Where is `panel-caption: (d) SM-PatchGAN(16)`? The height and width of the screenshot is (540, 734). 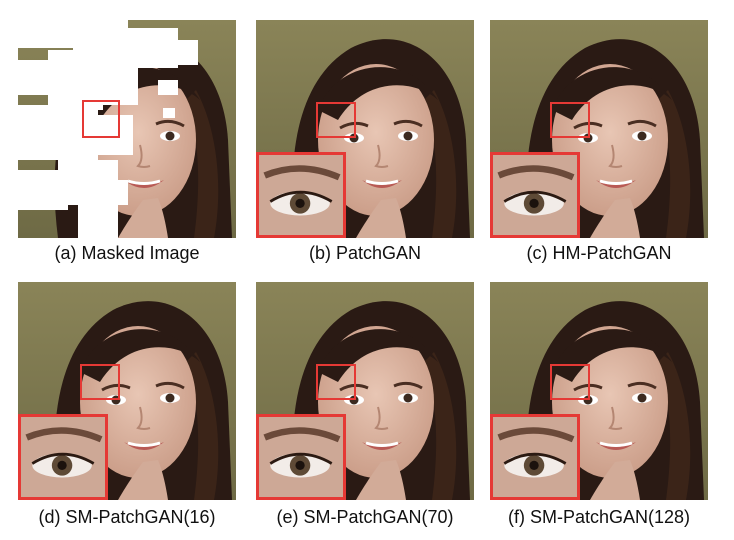 panel-caption: (d) SM-PatchGAN(16) is located at coordinates (127, 517).